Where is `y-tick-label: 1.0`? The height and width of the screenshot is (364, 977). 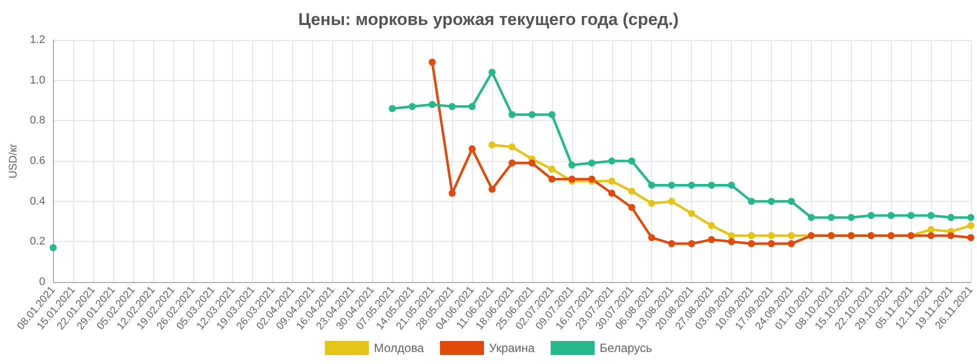
y-tick-label: 1.0 is located at coordinates (38, 80).